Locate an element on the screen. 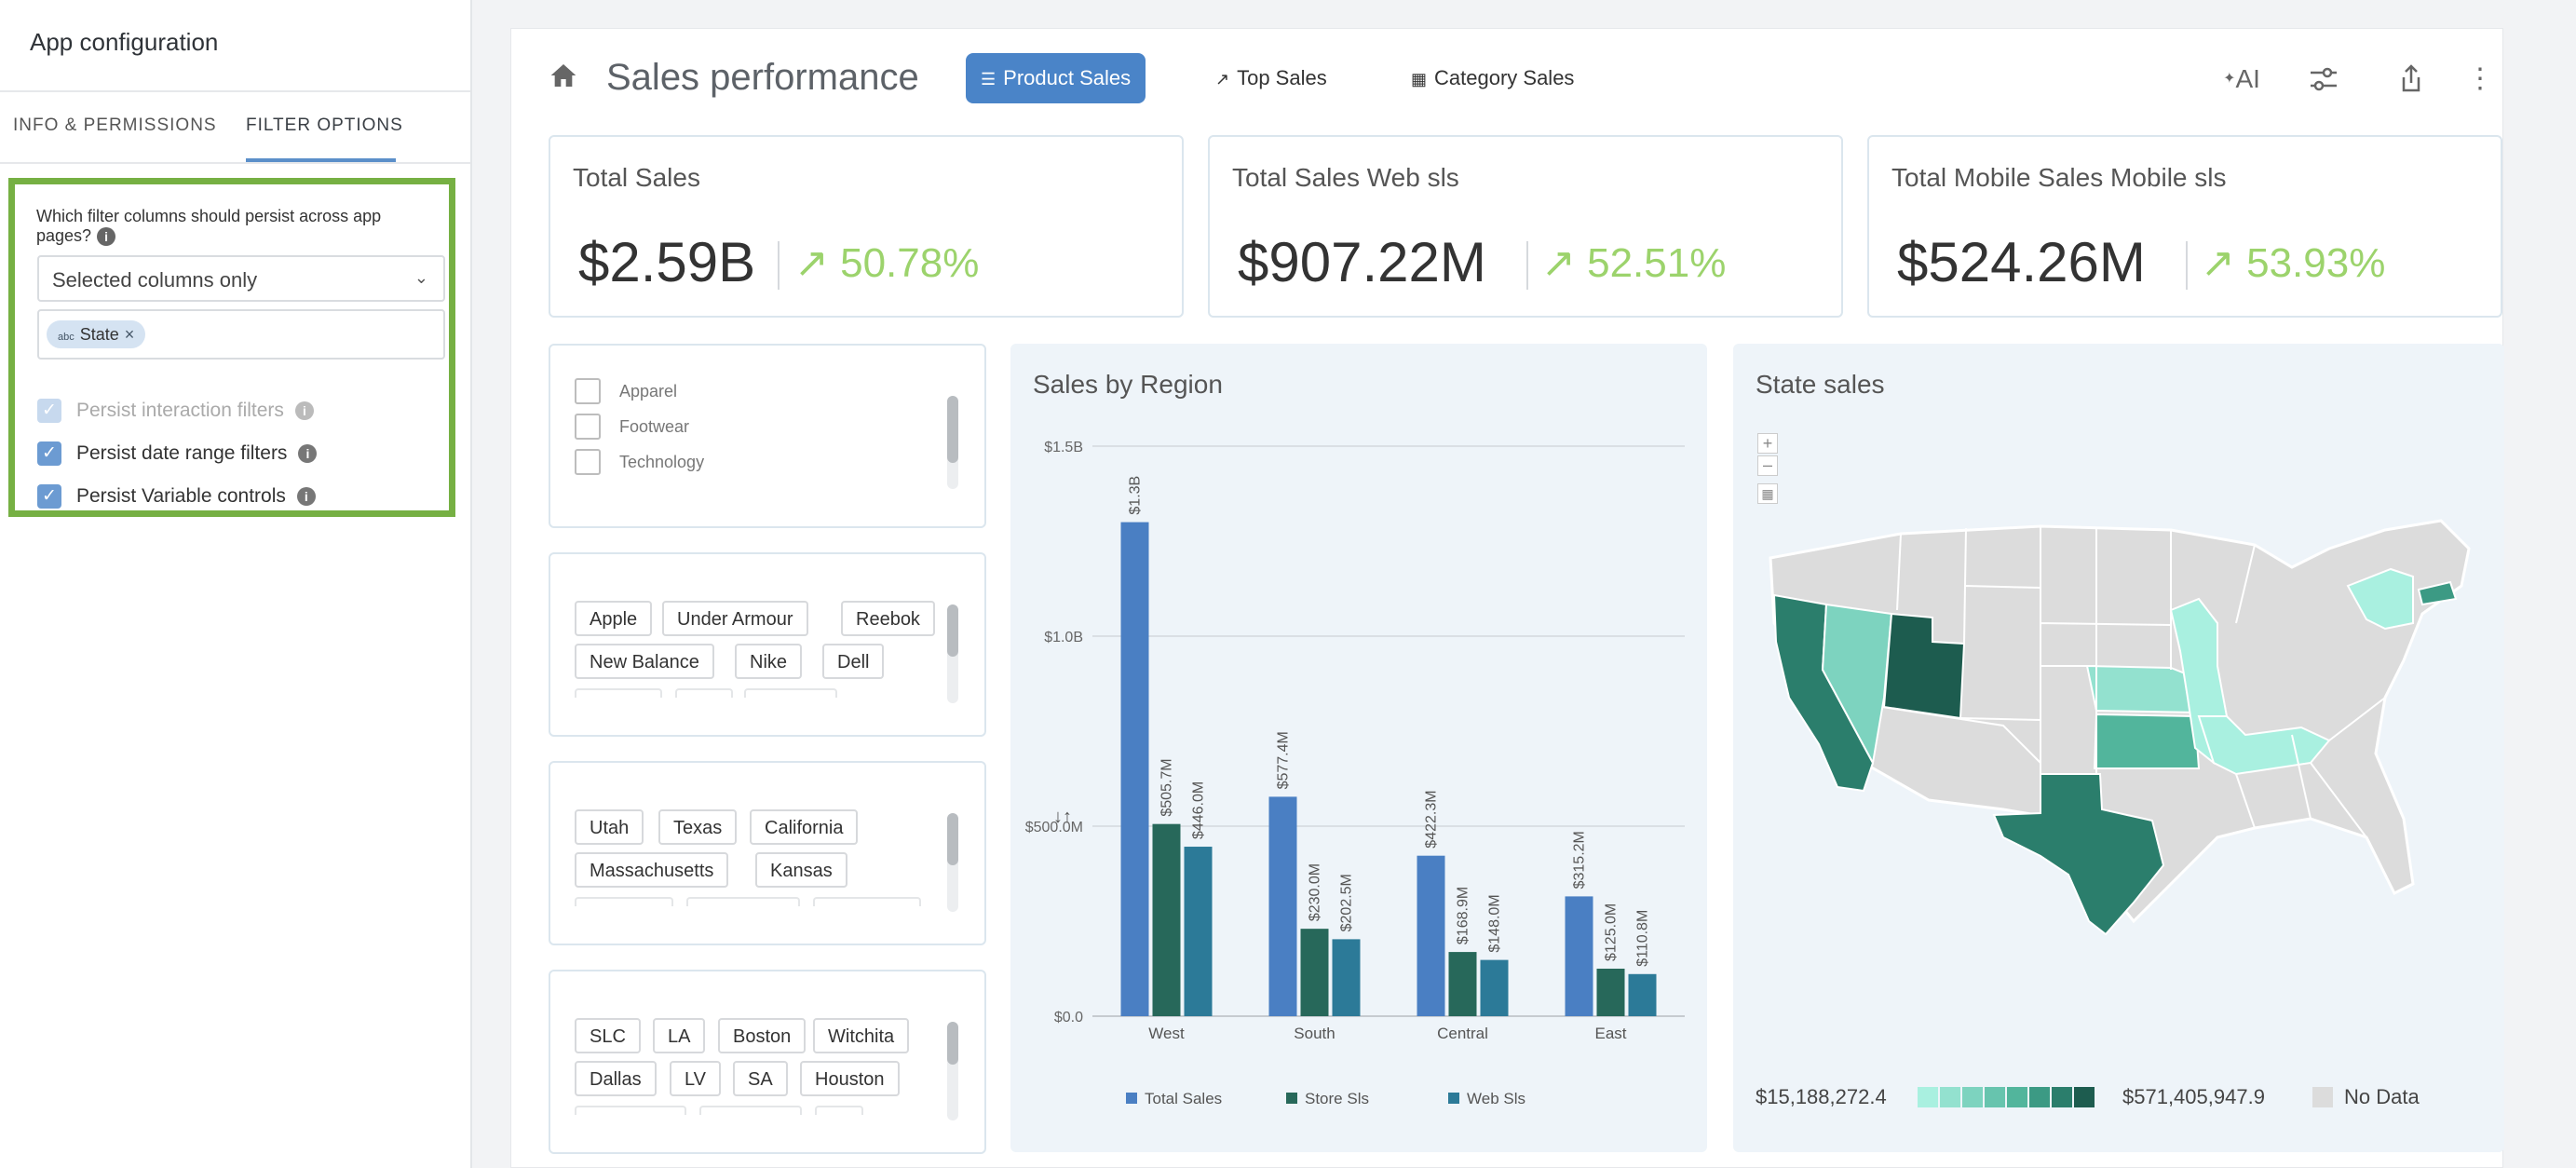 This screenshot has height=1168, width=2576. sort-icon: ↓↑ is located at coordinates (1062, 817).